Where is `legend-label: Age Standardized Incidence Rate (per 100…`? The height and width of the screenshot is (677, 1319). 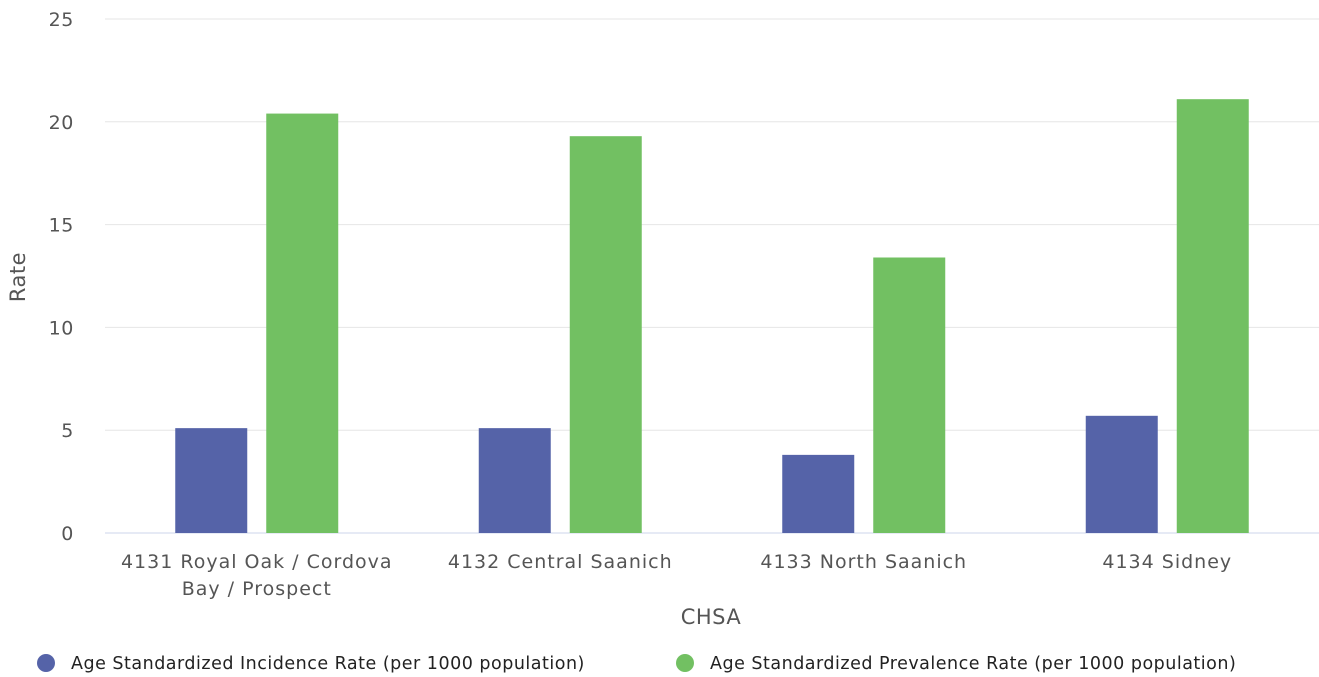
legend-label: Age Standardized Incidence Rate (per 100… is located at coordinates (328, 664).